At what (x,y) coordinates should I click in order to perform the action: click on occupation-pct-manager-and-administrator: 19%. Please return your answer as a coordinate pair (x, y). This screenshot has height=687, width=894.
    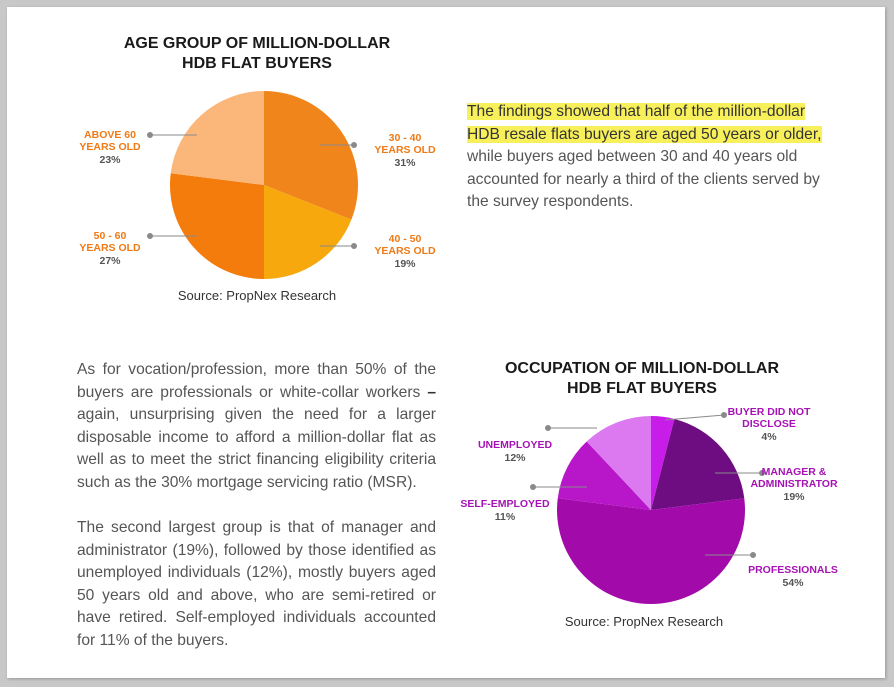
    Looking at the image, I should click on (794, 497).